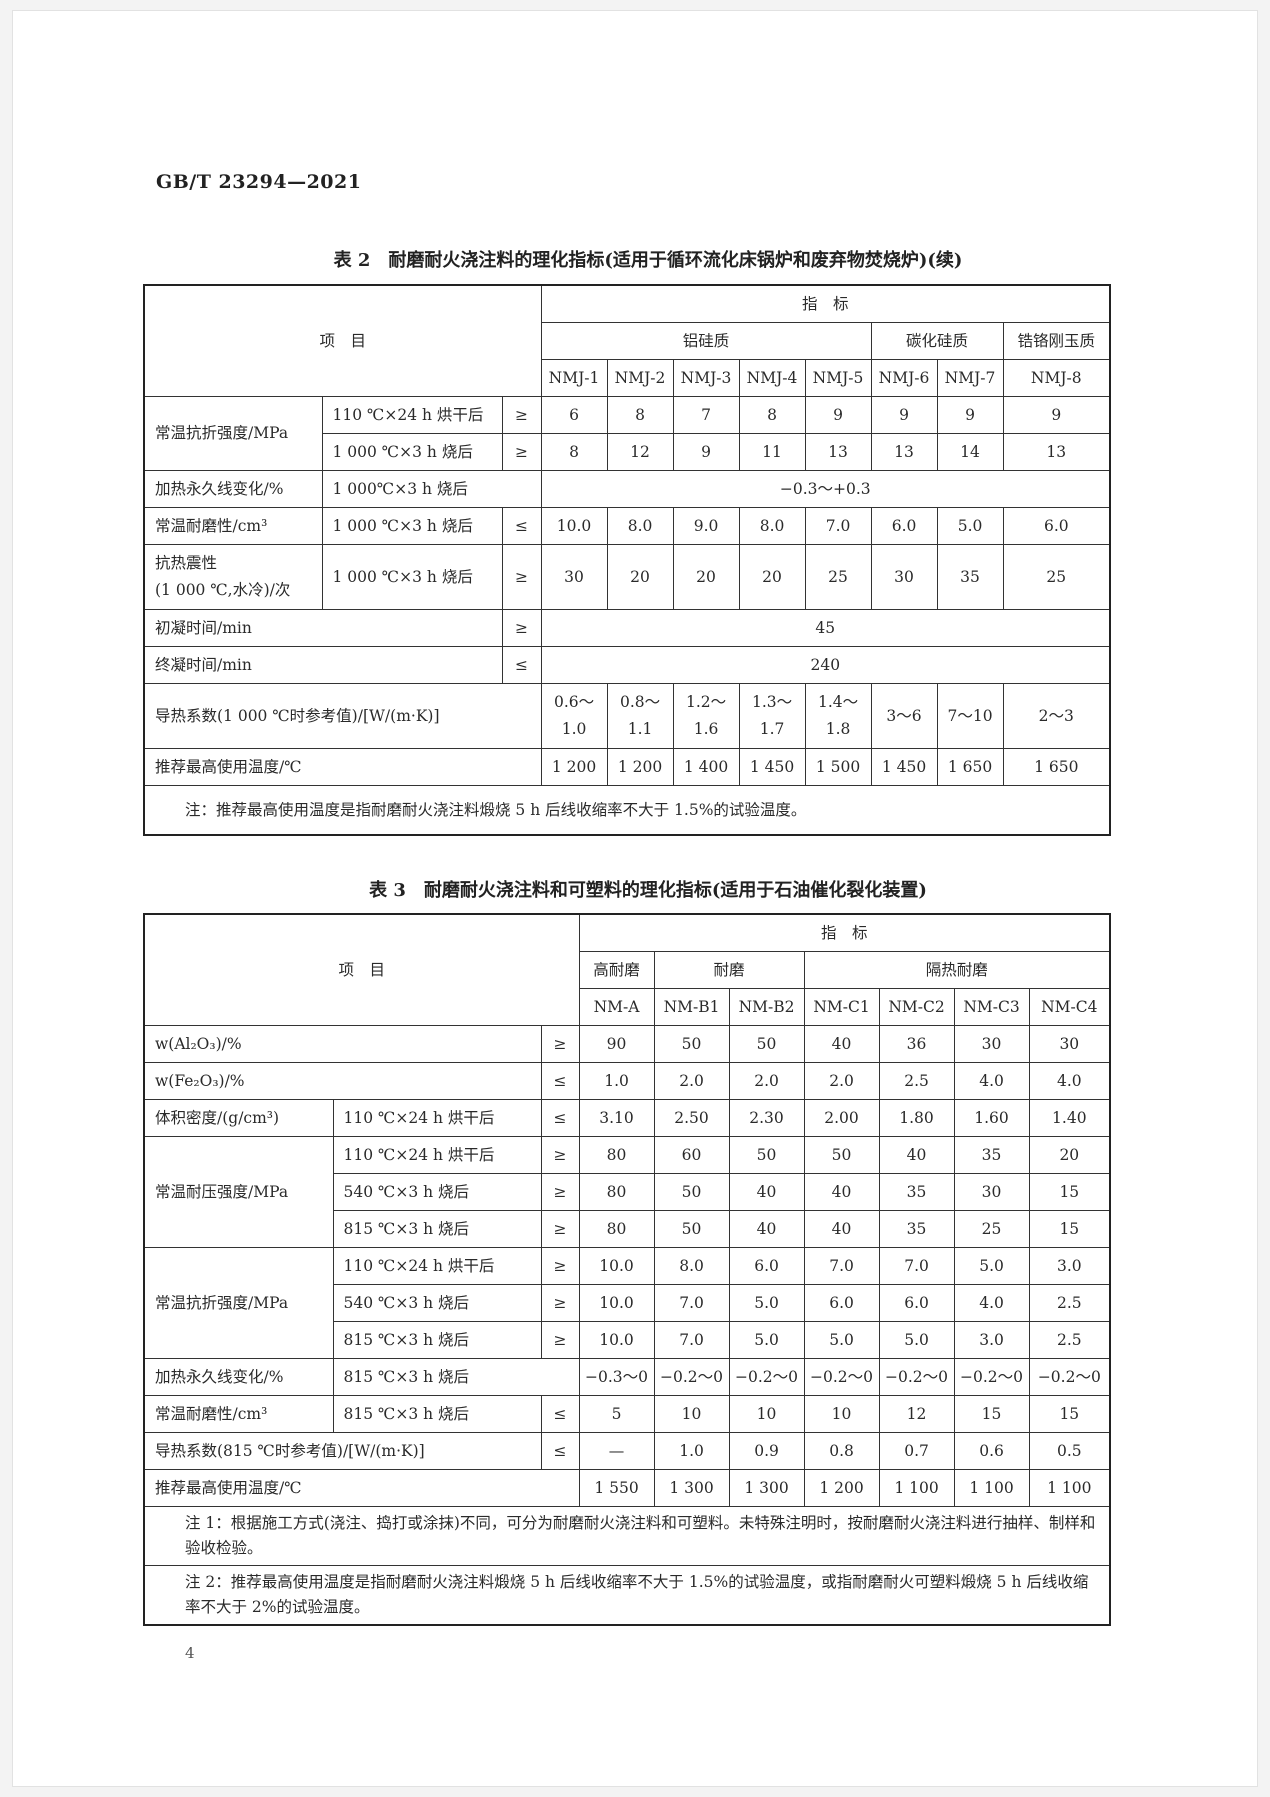  Describe the element at coordinates (825, 489) in the screenshot. I see `table-cell: −0.3～+0.3` at that location.